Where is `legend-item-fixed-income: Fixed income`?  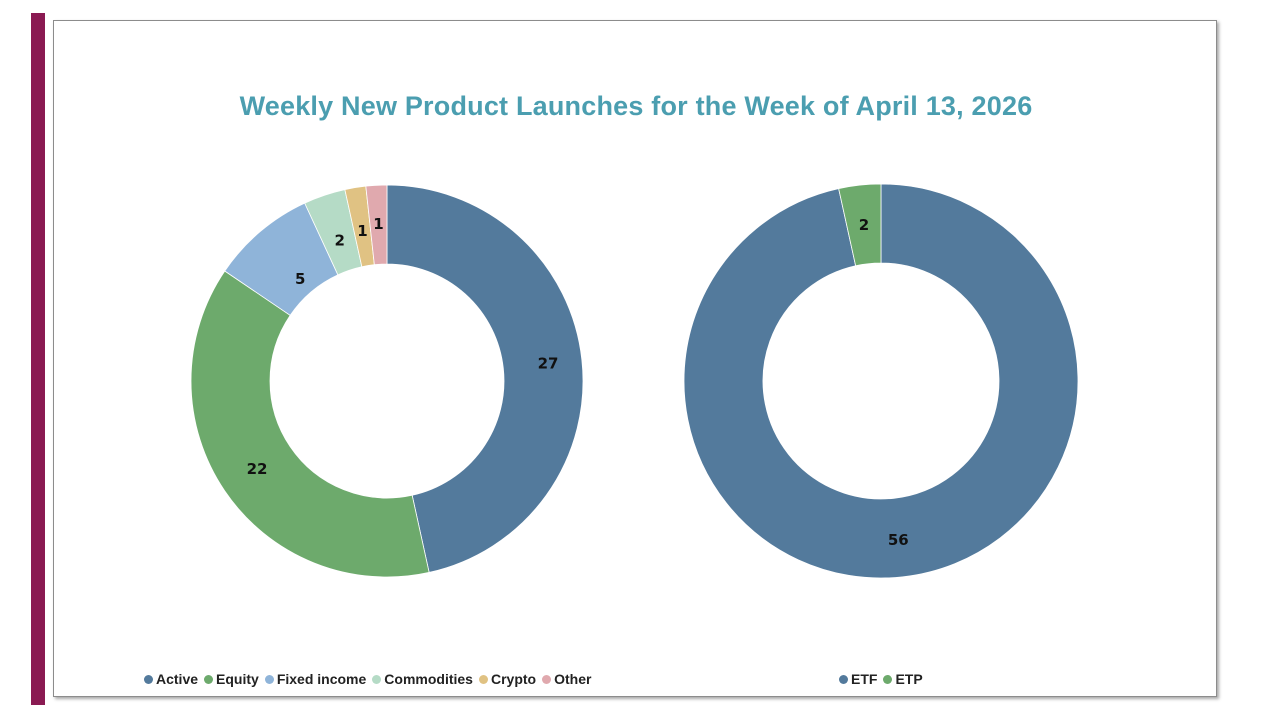
legend-item-fixed-income: Fixed income is located at coordinates (315, 679).